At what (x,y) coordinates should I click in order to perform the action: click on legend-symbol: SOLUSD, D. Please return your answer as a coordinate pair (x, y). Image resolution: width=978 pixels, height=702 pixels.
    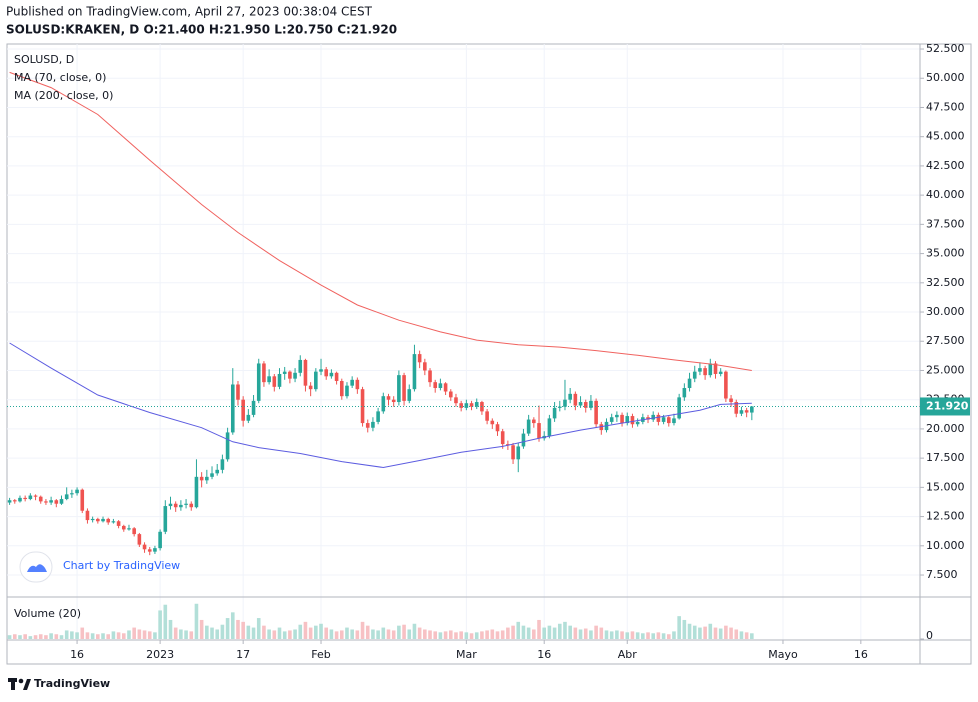
    Looking at the image, I should click on (44, 59).